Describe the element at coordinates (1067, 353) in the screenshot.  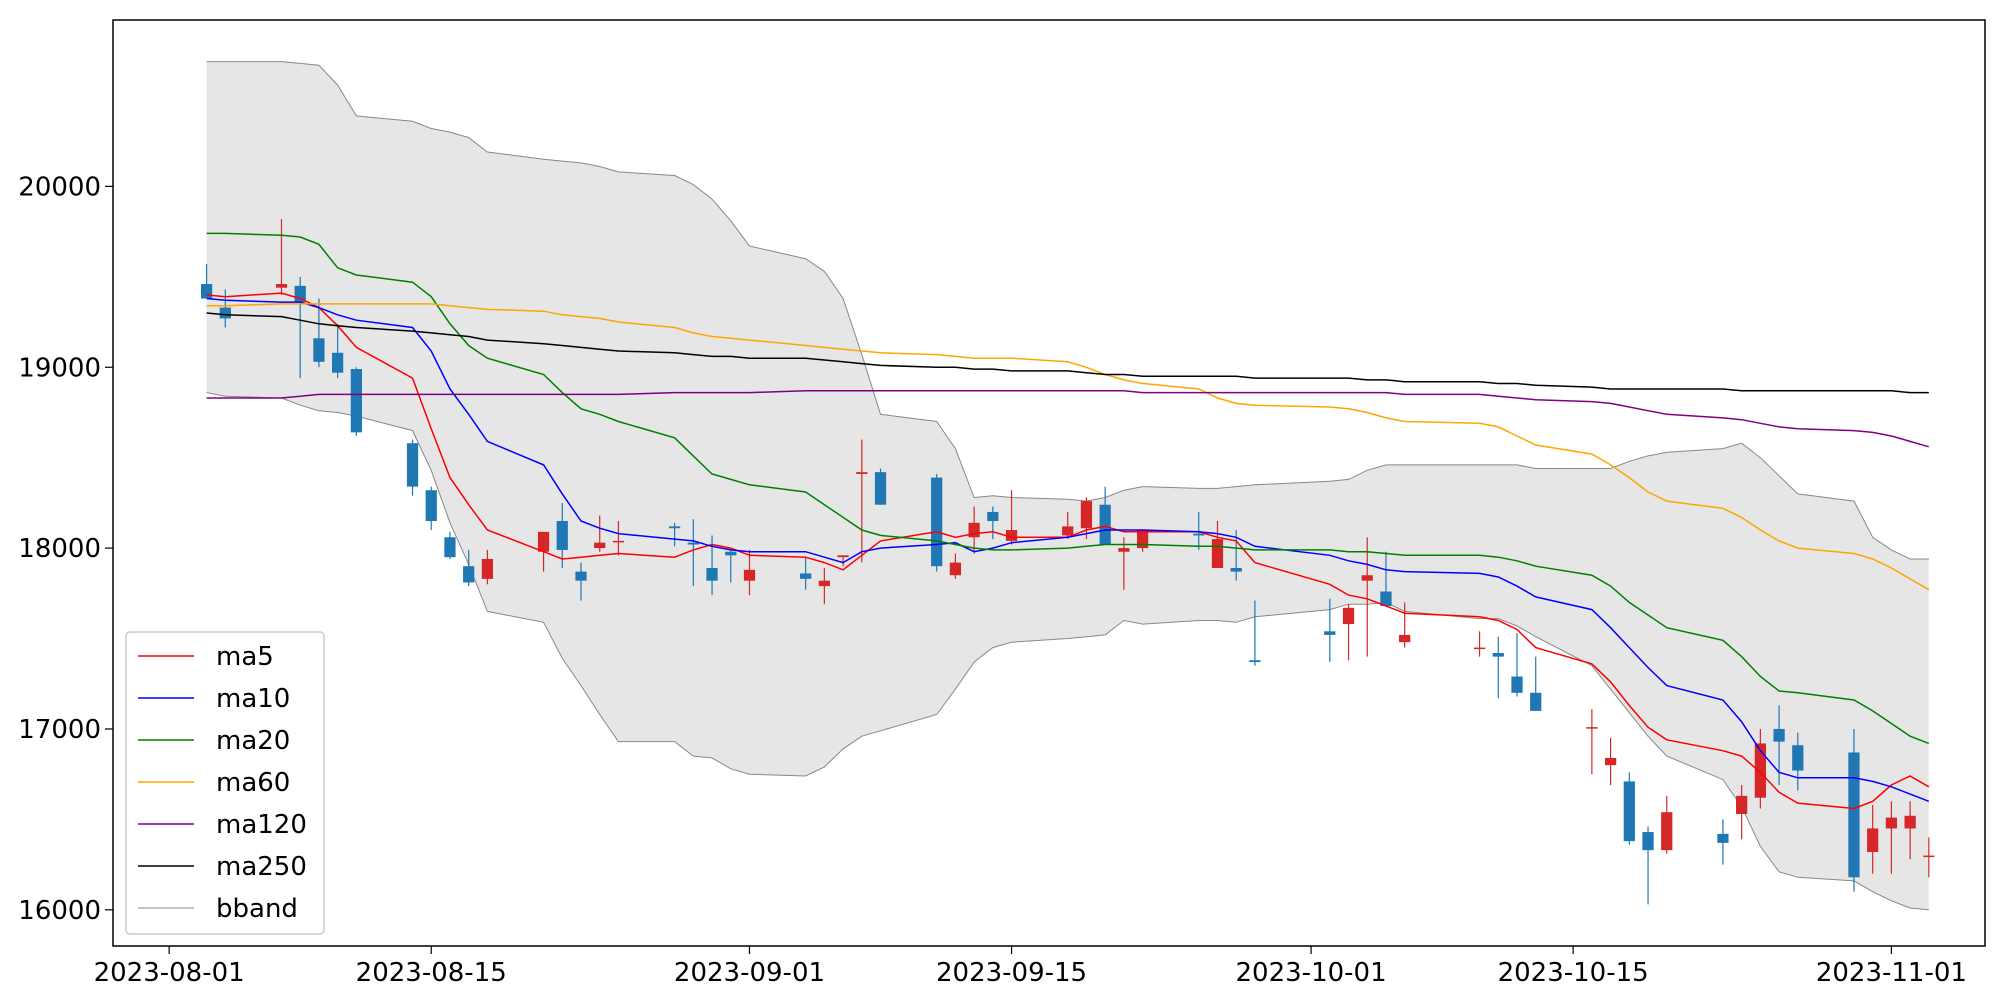
I see `series-line-ma250` at that location.